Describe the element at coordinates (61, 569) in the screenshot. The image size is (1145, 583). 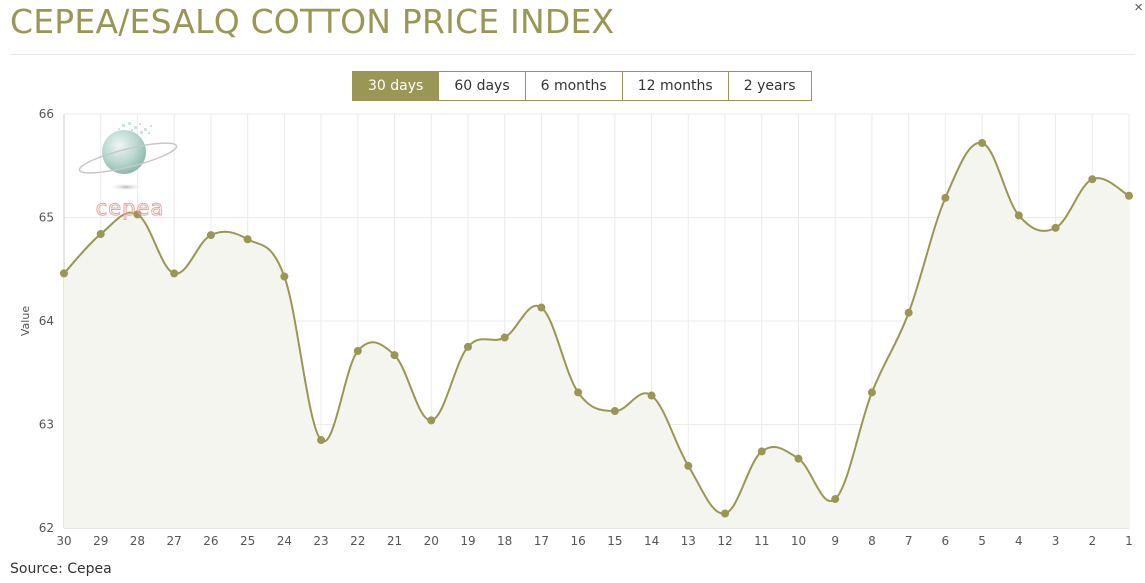
I see `source-note: Source: Cepea` at that location.